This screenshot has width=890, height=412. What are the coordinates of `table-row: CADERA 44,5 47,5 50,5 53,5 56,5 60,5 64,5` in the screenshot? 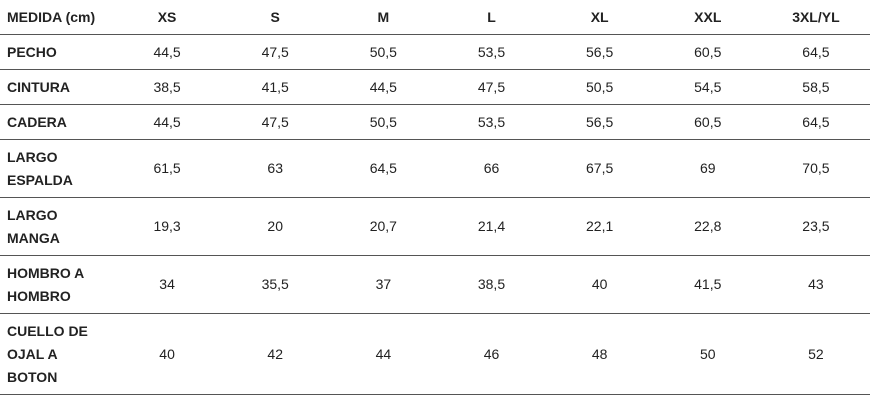 It's located at (435, 122).